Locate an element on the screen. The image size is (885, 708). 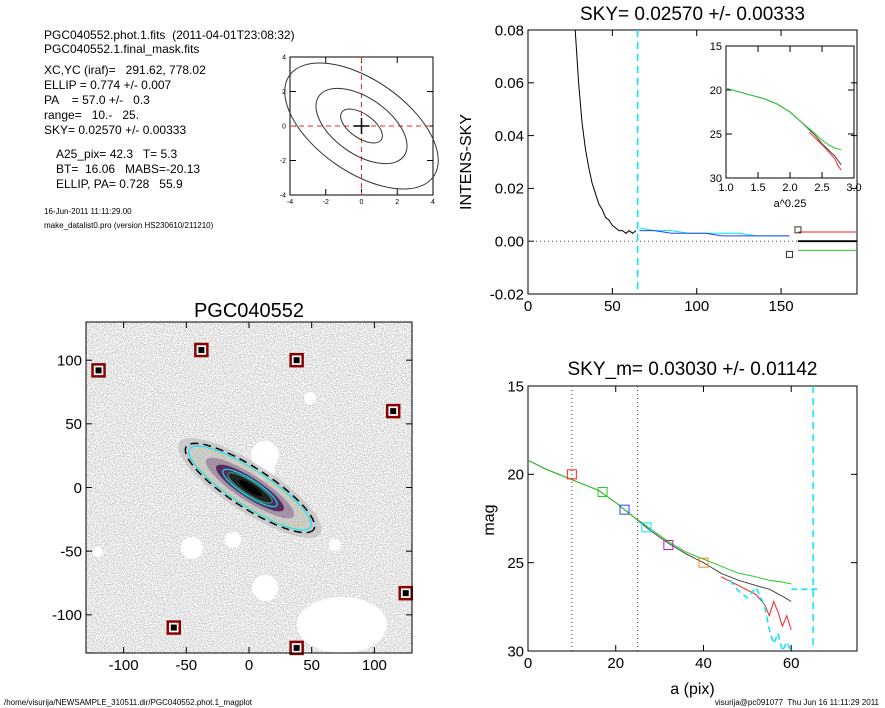
info-a25: A25_pix= 42.3 T= 5.3 is located at coordinates (117, 154).